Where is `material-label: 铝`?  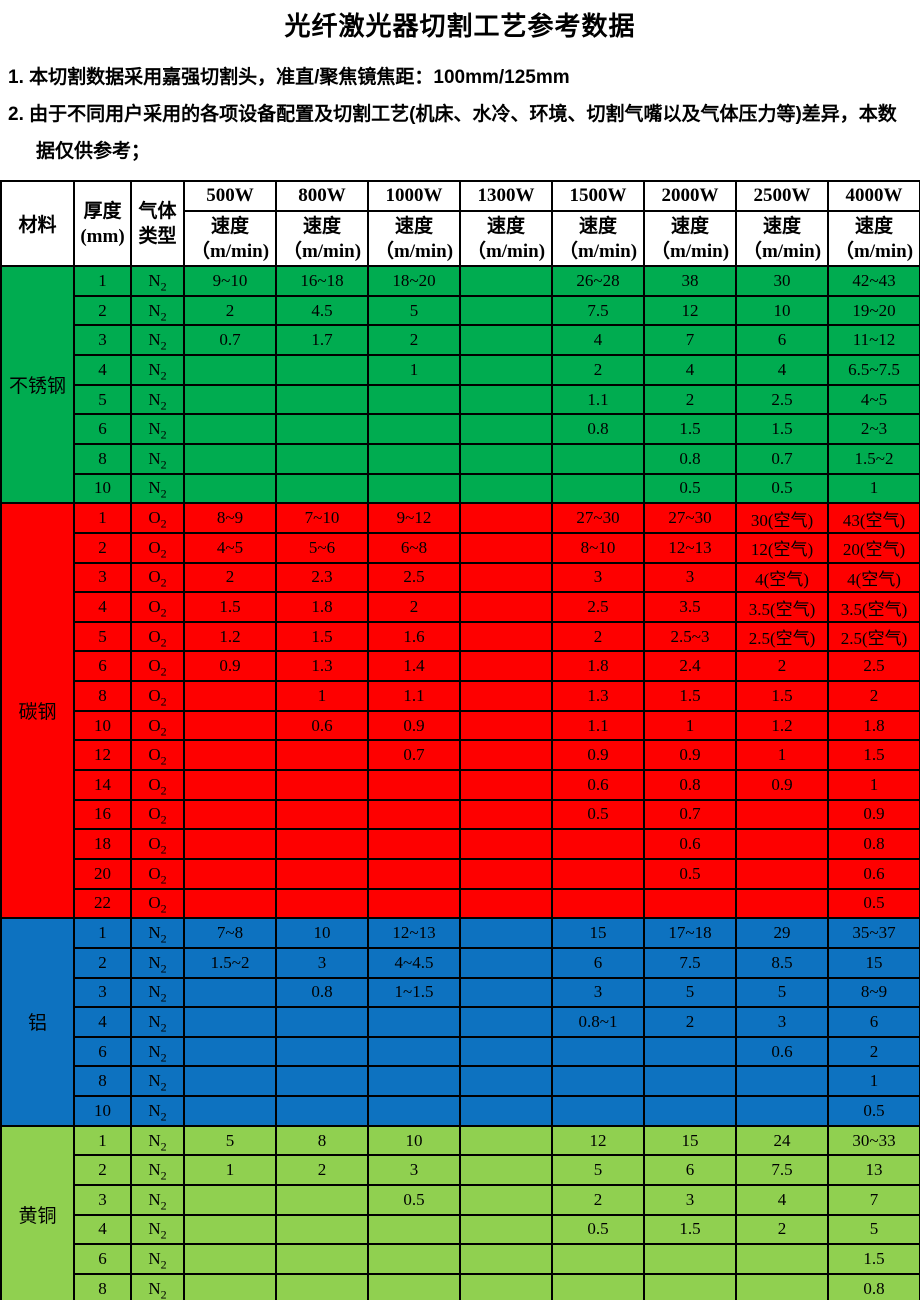 material-label: 铝 is located at coordinates (37, 1022).